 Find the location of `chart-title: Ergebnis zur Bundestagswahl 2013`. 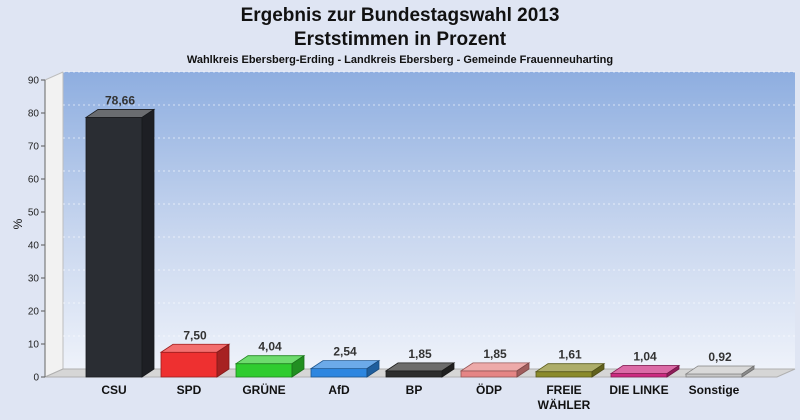

chart-title: Ergebnis zur Bundestagswahl 2013 is located at coordinates (400, 15).